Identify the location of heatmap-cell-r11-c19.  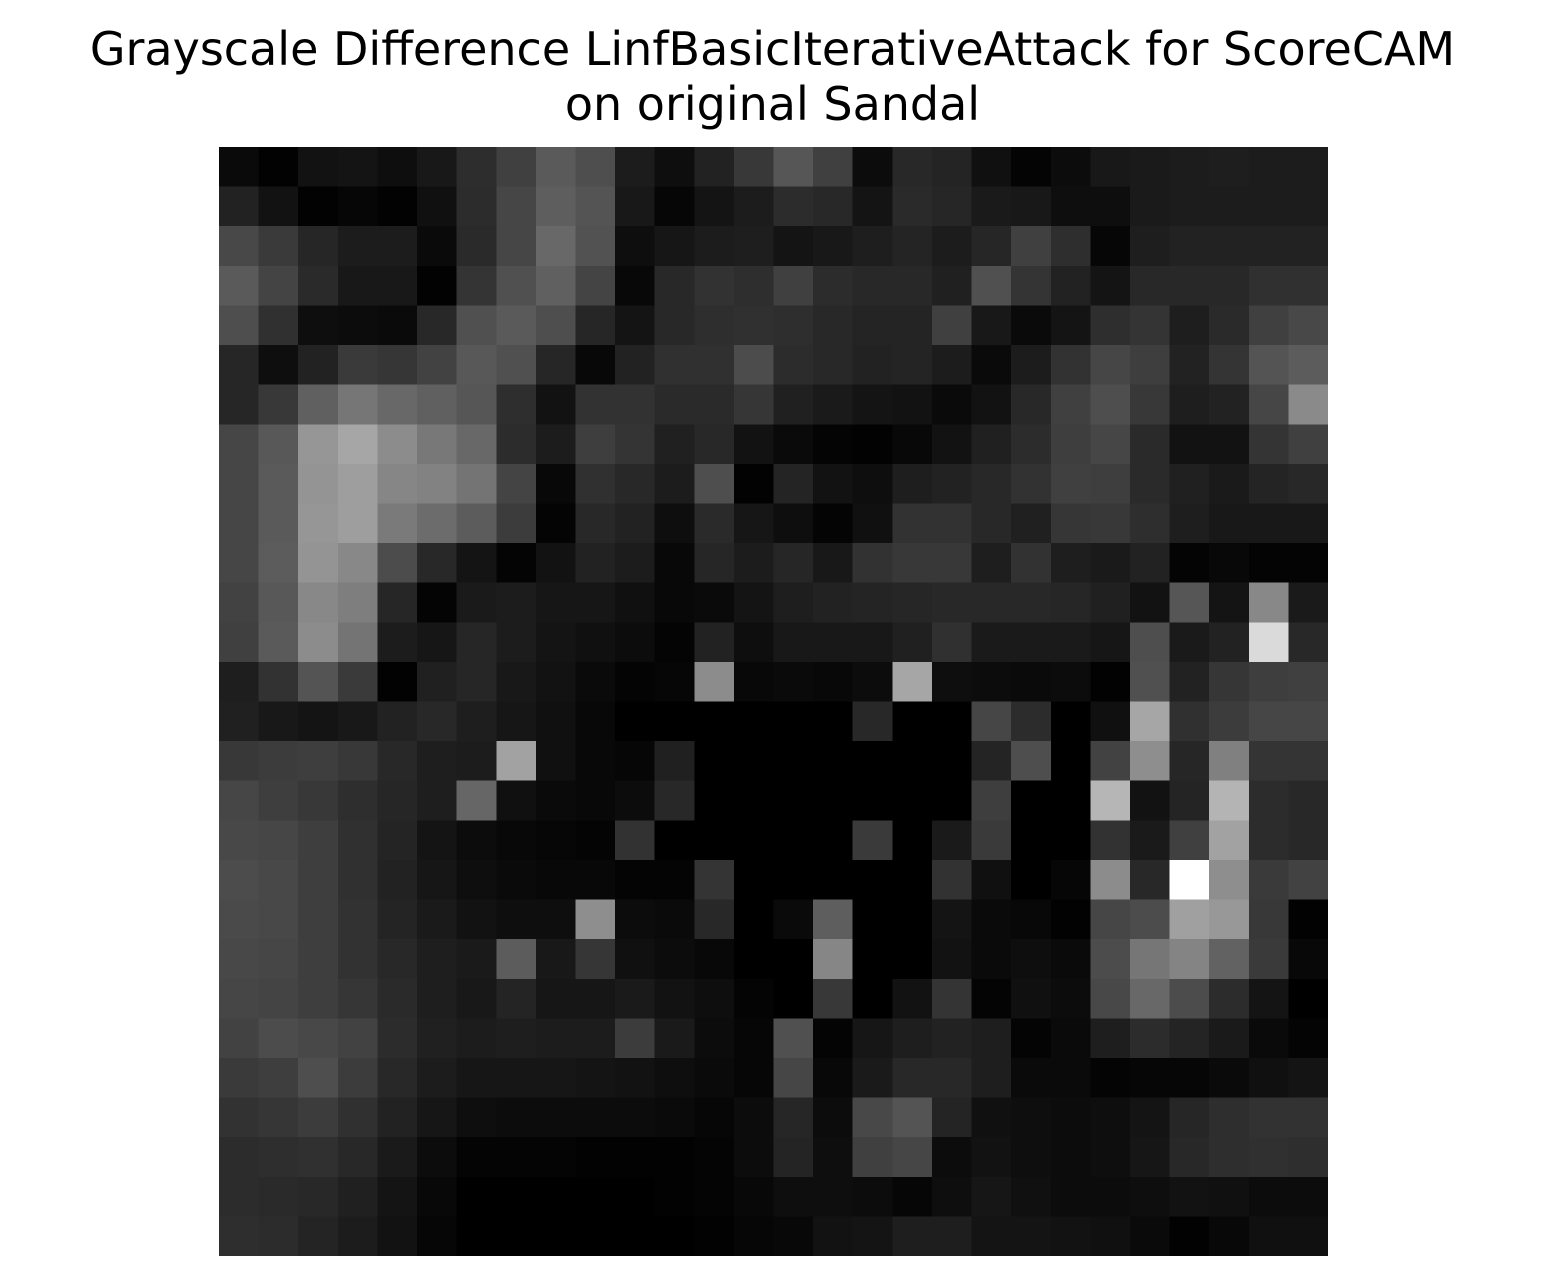
(991, 602).